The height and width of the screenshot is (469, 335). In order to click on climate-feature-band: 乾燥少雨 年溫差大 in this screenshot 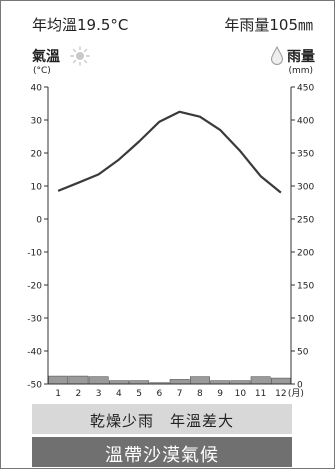, I will do `click(162, 419)`.